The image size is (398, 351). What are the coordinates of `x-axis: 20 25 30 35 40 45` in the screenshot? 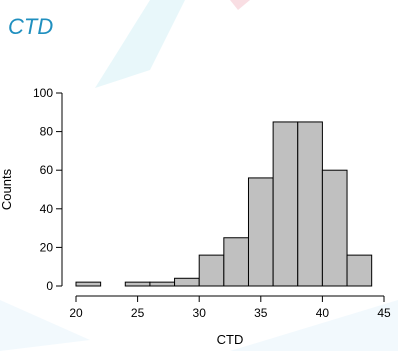 It's located at (230, 307).